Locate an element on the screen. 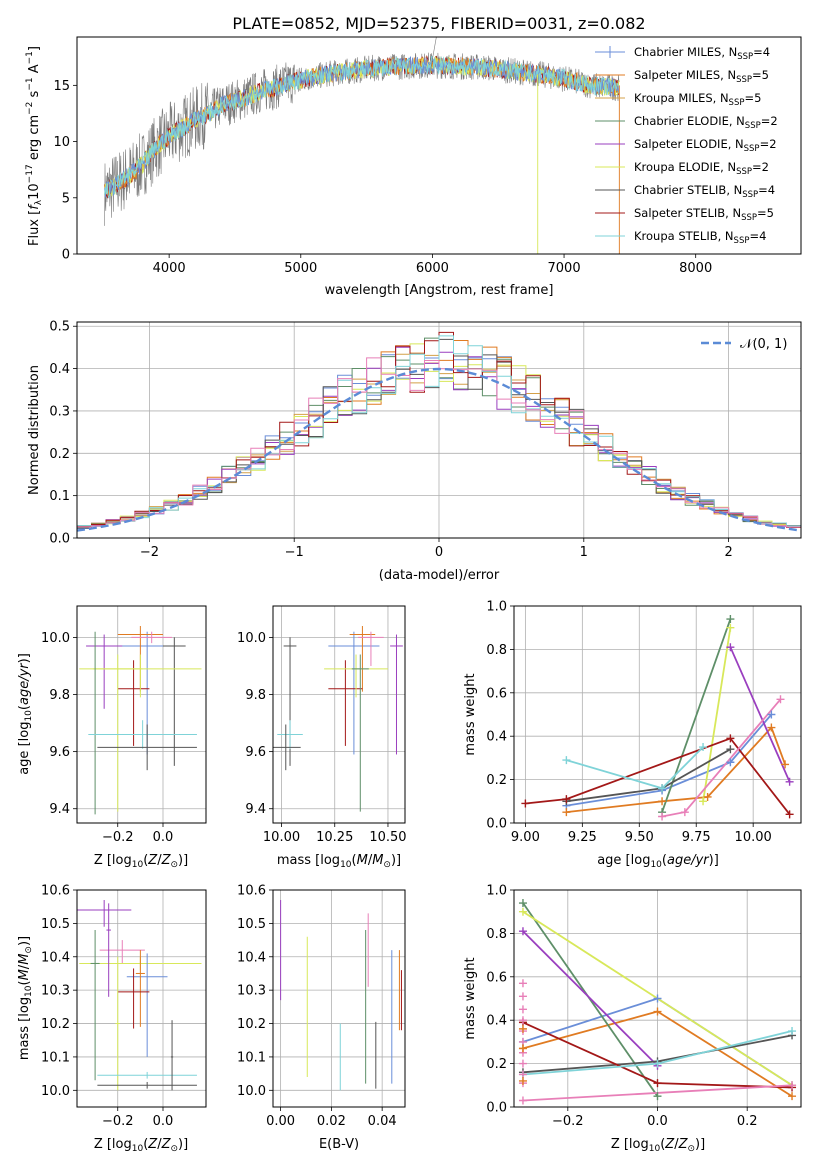 The image size is (819, 1170). x-tick-label: 9.50 is located at coordinates (639, 837).